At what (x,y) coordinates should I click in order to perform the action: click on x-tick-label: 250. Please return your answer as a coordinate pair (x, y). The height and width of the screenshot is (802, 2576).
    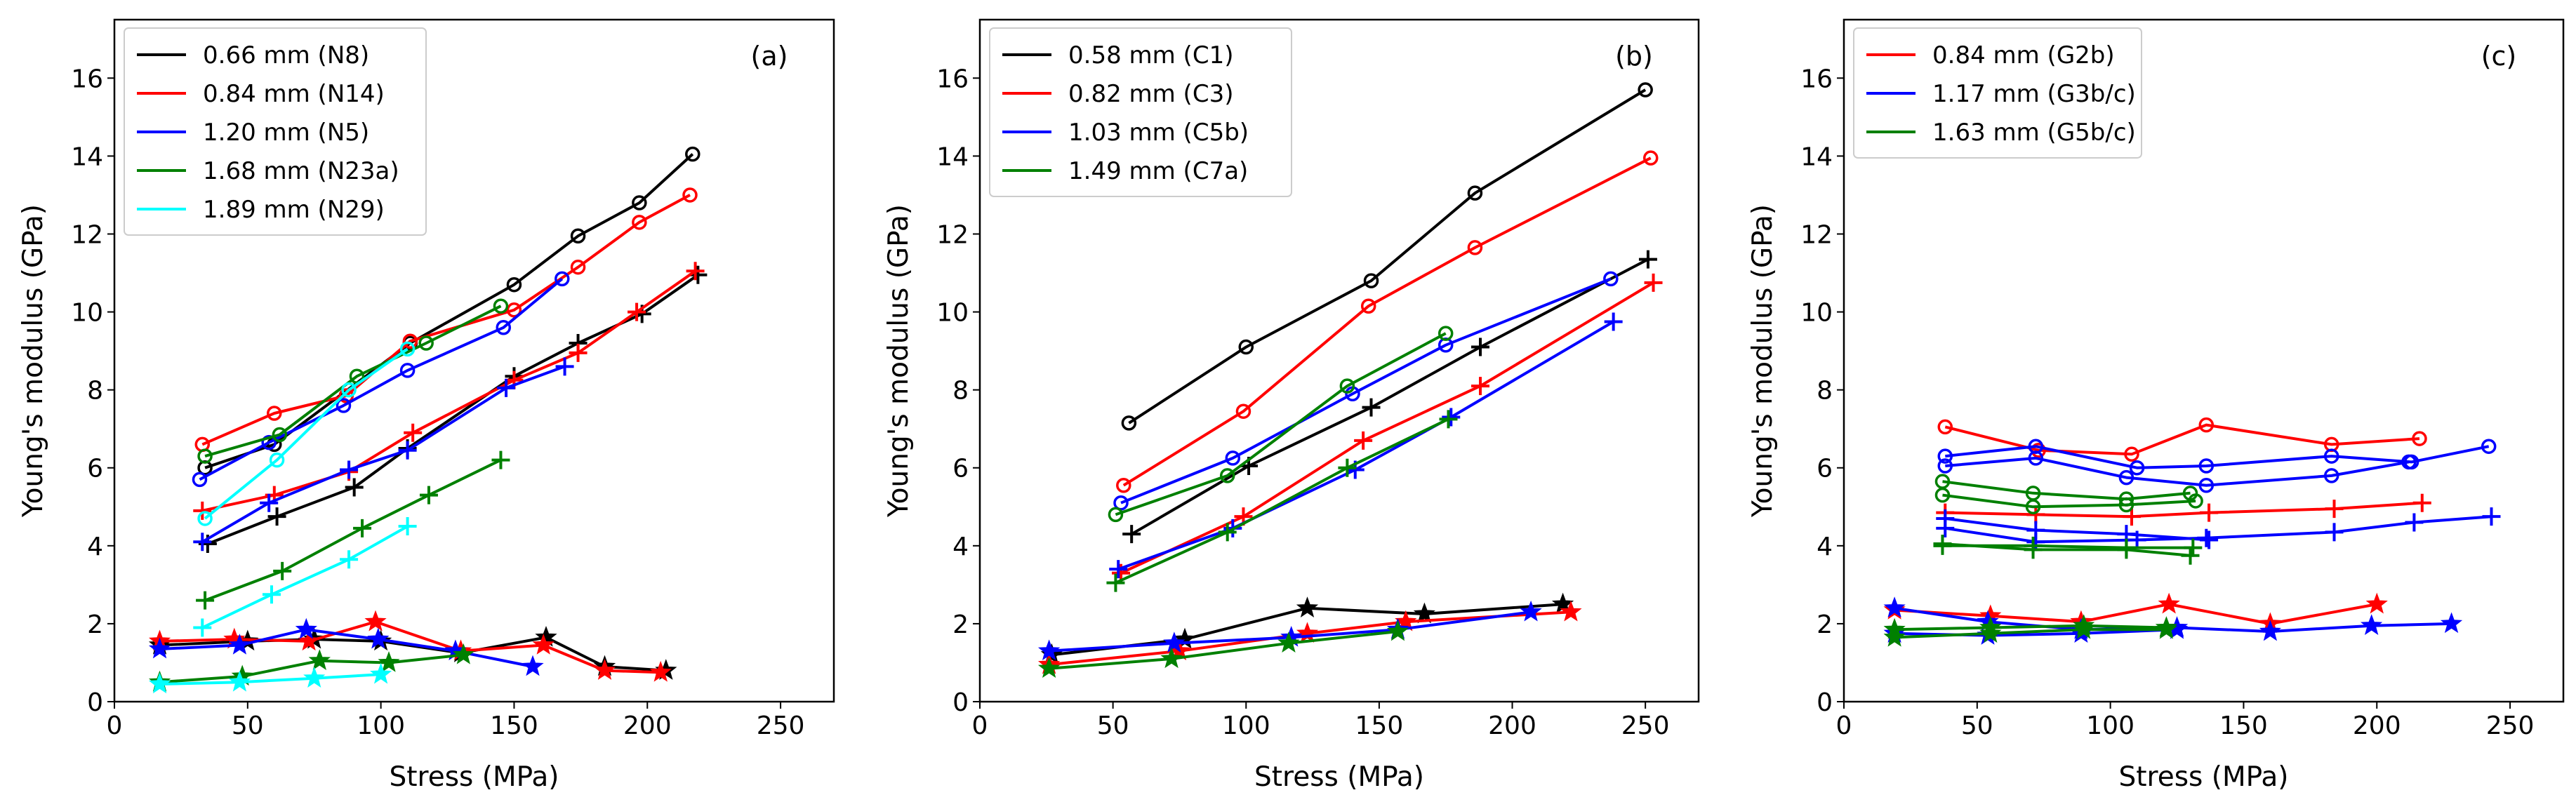
    Looking at the image, I should click on (2510, 725).